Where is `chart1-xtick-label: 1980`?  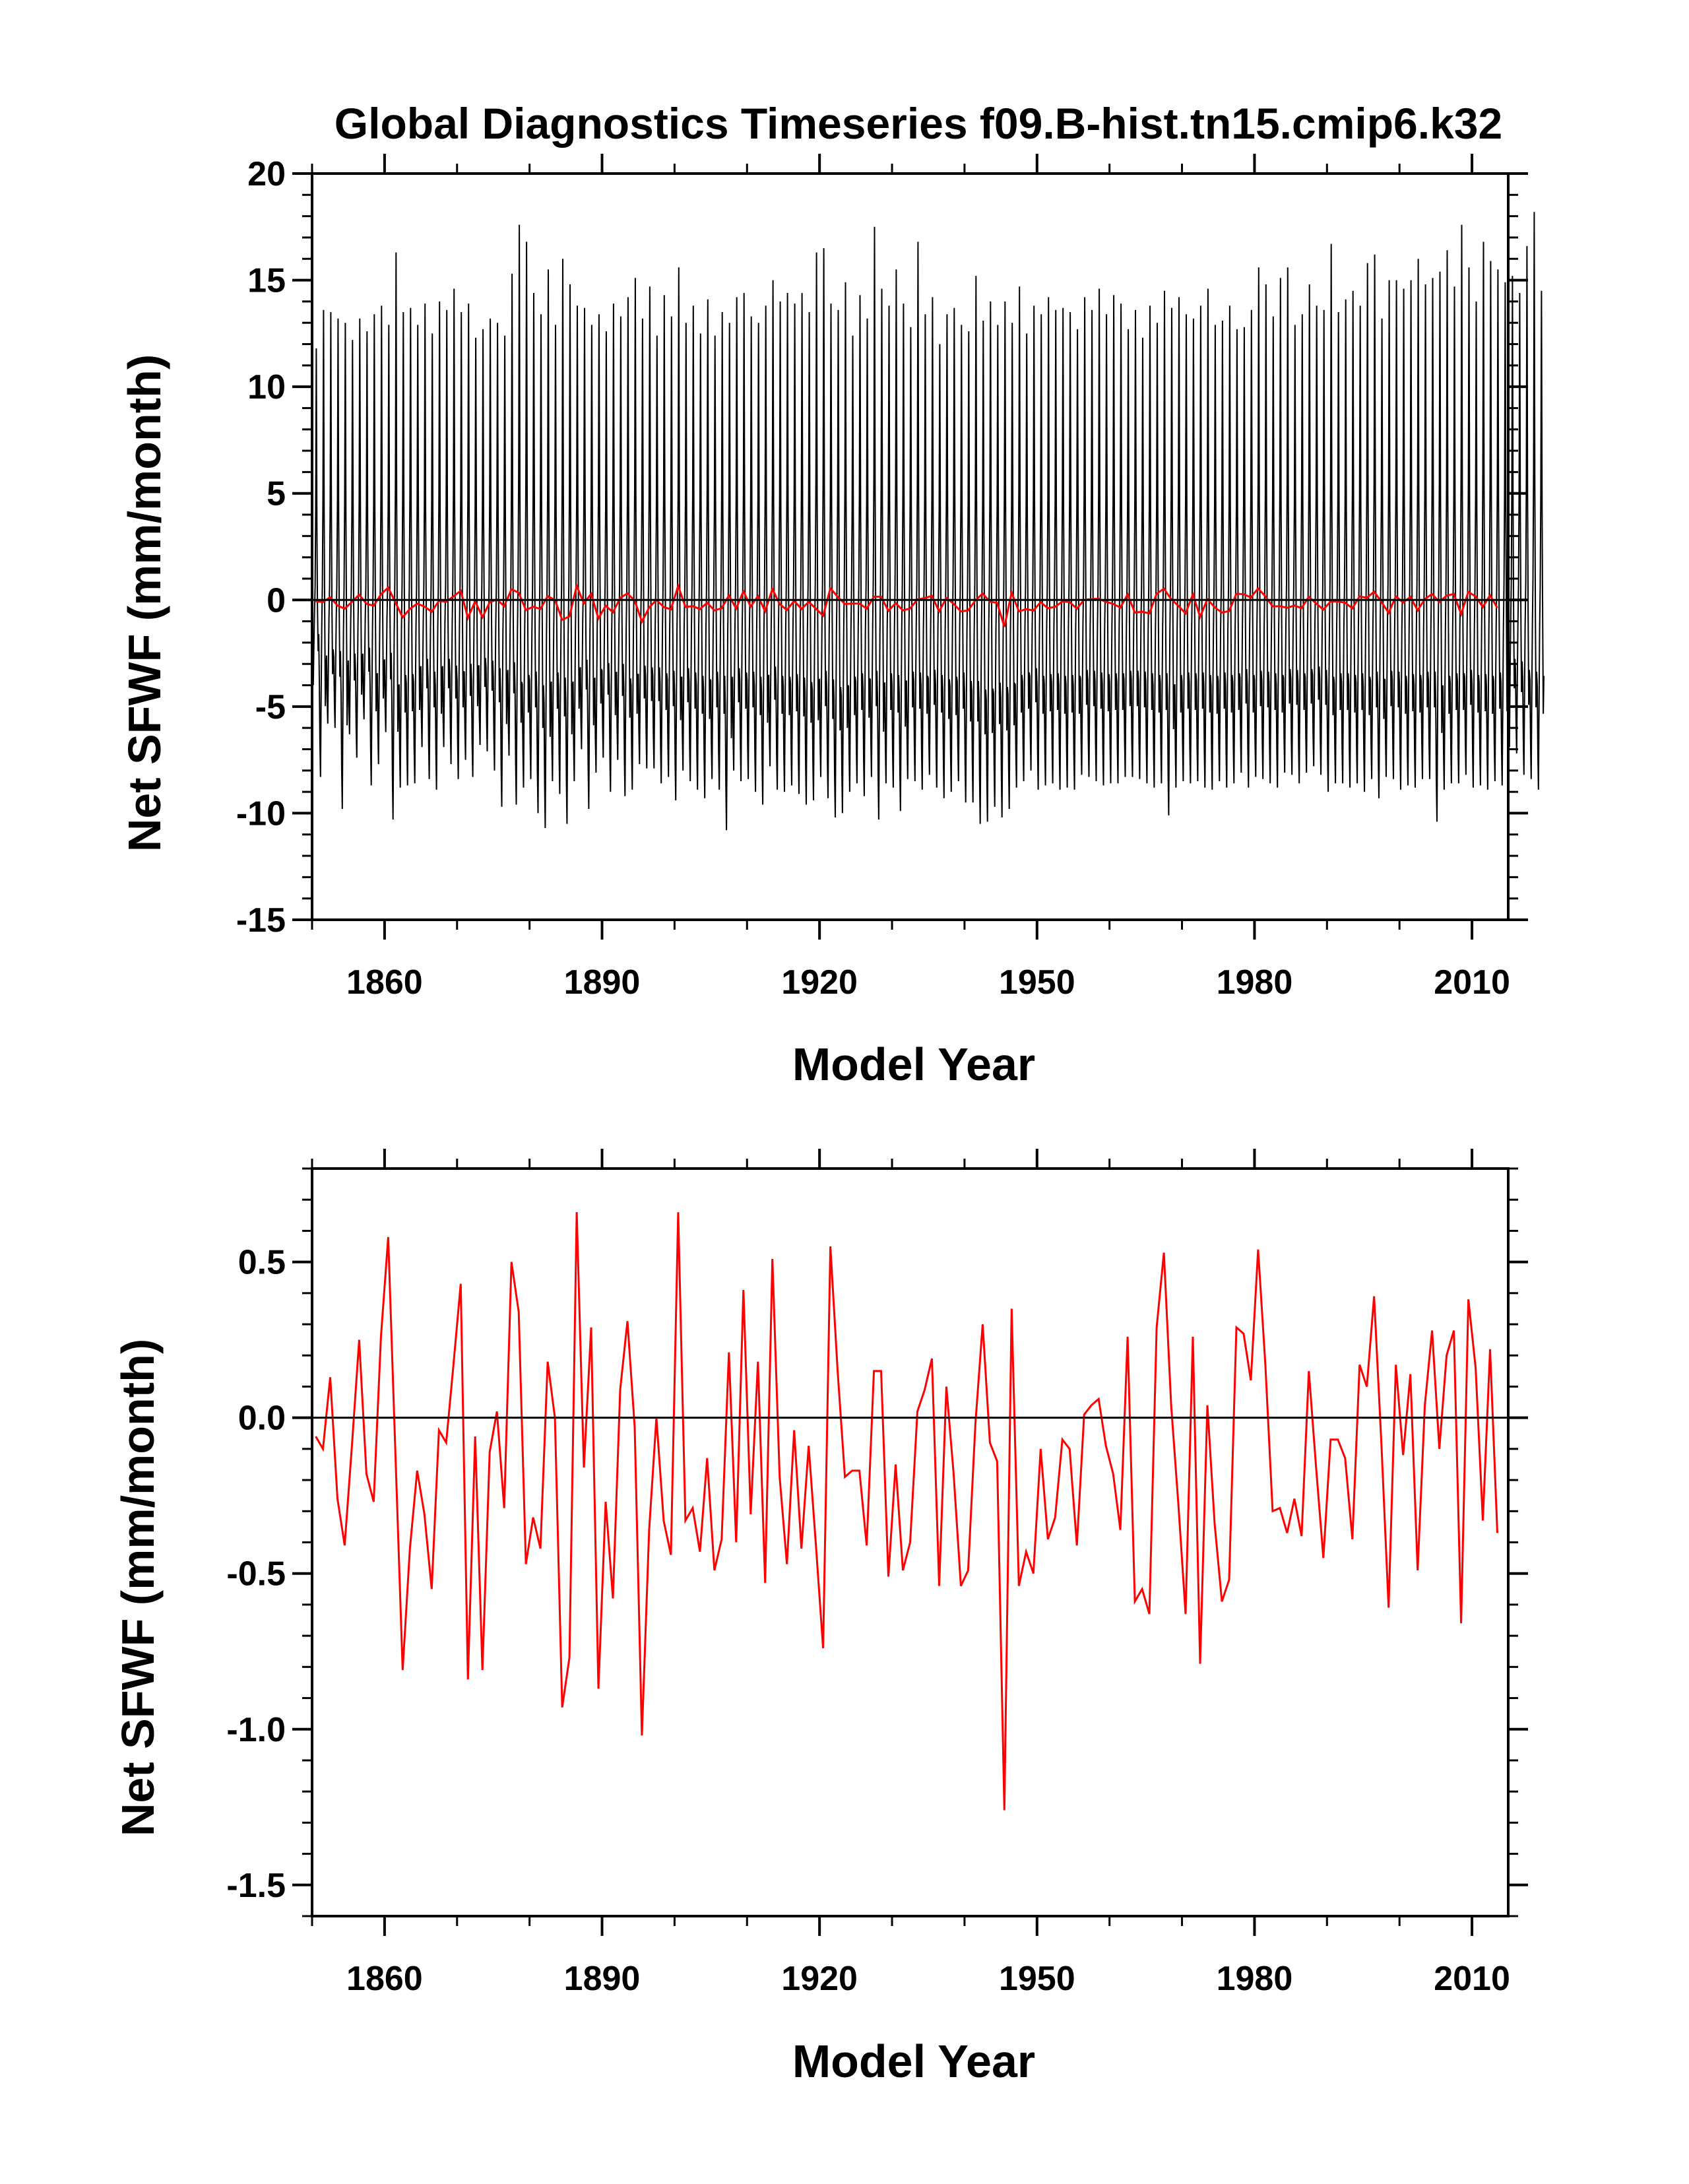 chart1-xtick-label: 1980 is located at coordinates (1255, 1979).